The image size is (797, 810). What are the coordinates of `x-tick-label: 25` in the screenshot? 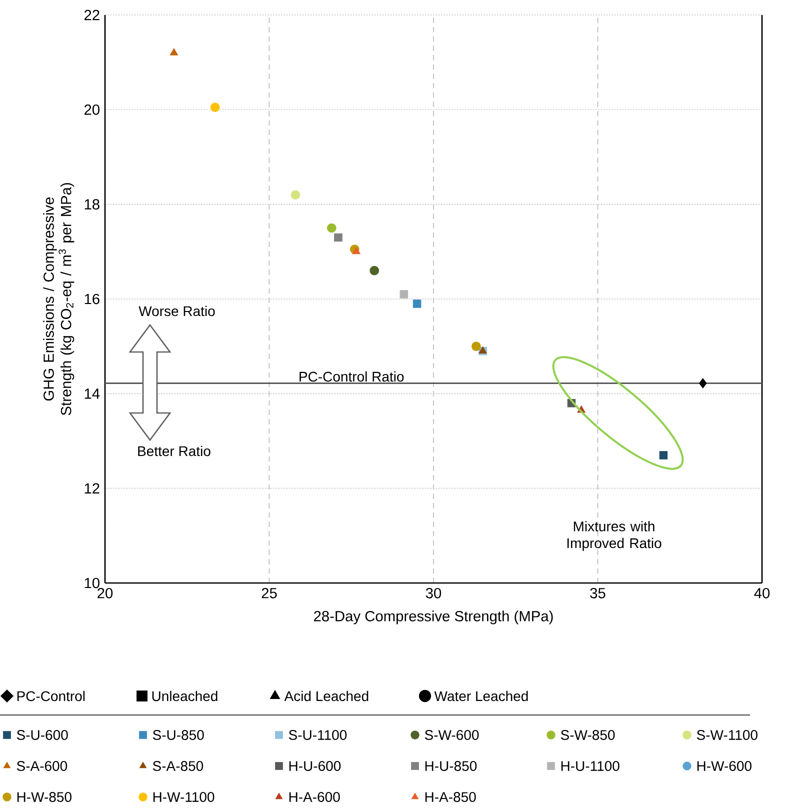 It's located at (269, 593).